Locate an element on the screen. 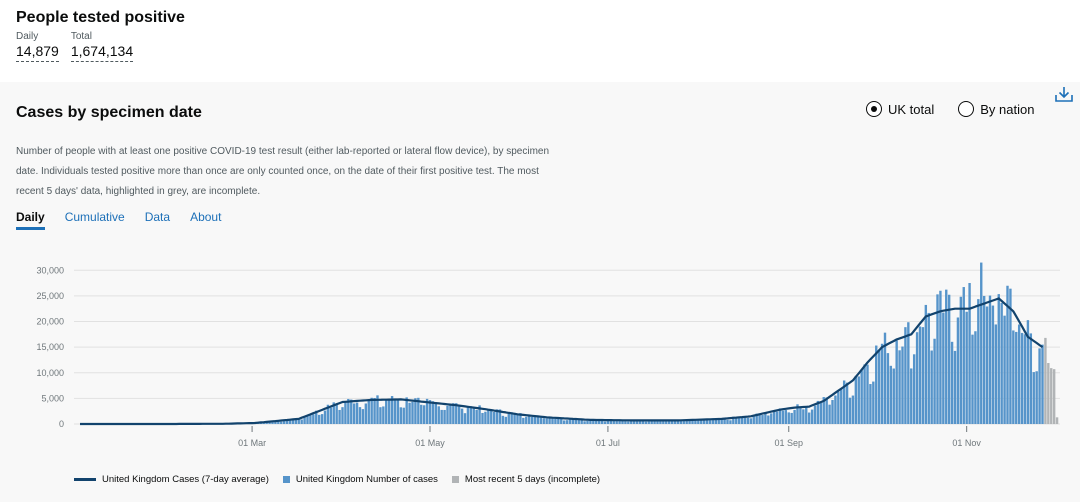 The width and height of the screenshot is (1080, 502). legend-item-bars: United Kingdom Number of cases is located at coordinates (360, 479).